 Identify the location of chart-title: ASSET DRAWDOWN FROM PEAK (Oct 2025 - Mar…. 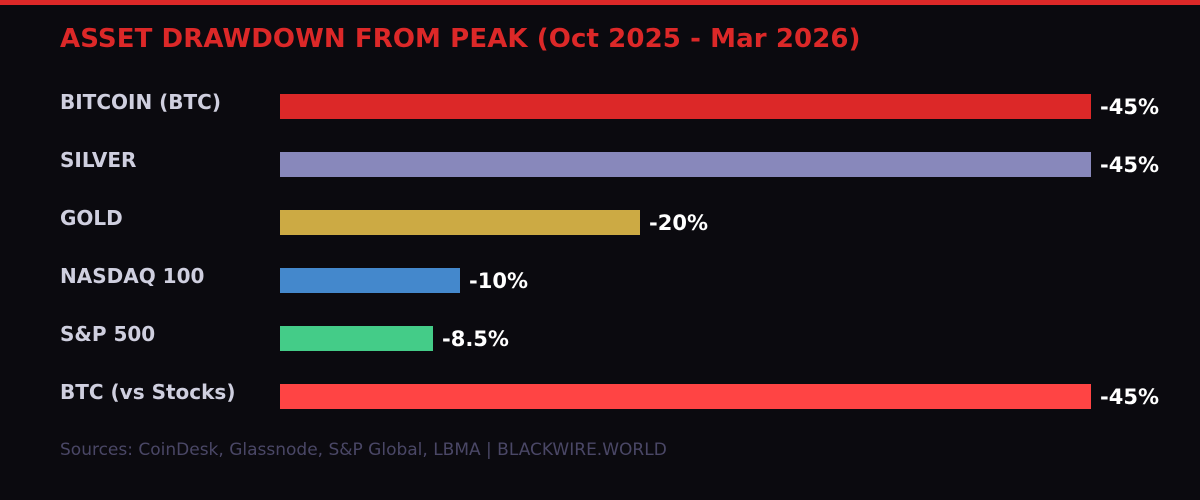
(460, 39).